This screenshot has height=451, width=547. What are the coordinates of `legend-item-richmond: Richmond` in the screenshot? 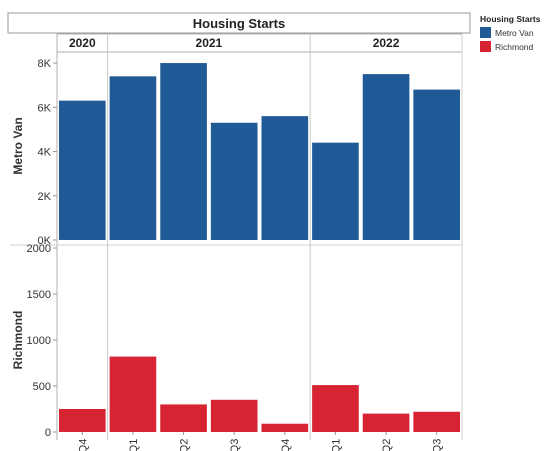 It's located at (513, 46).